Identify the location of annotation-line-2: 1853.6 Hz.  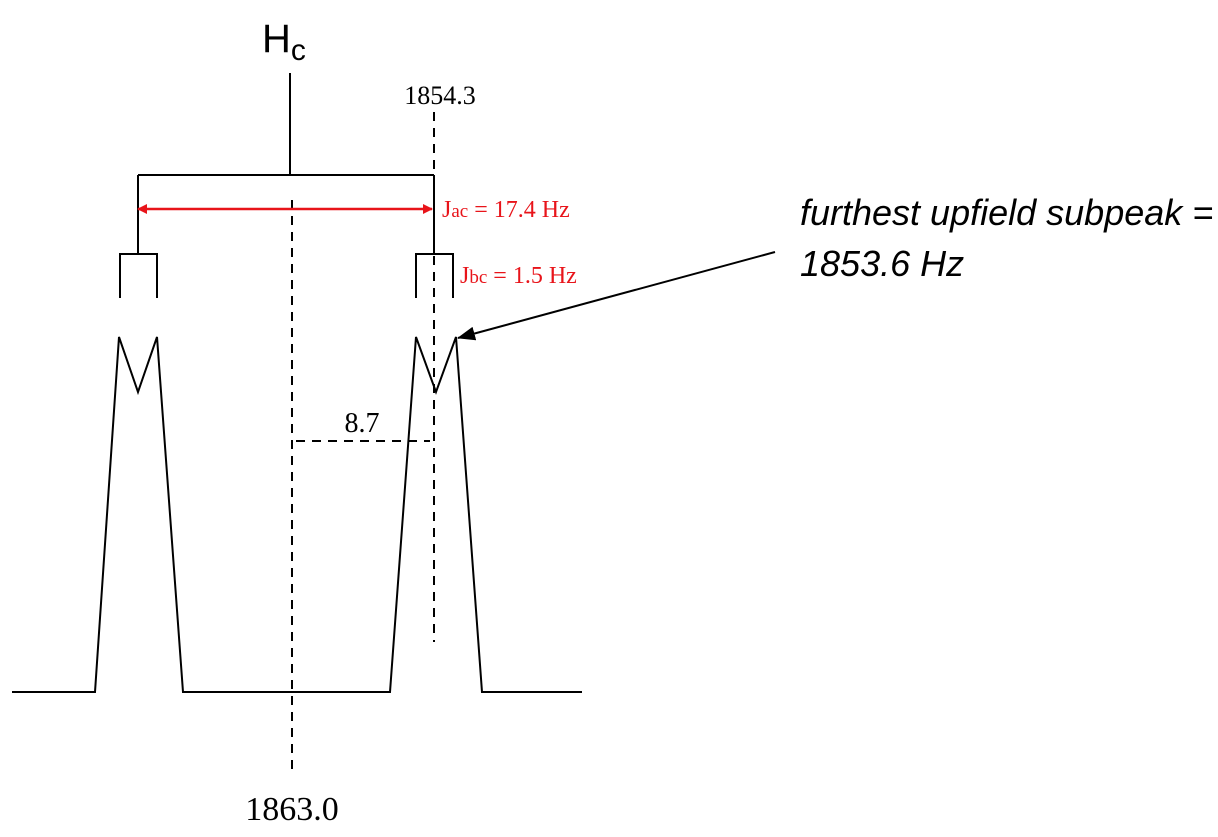
(882, 263).